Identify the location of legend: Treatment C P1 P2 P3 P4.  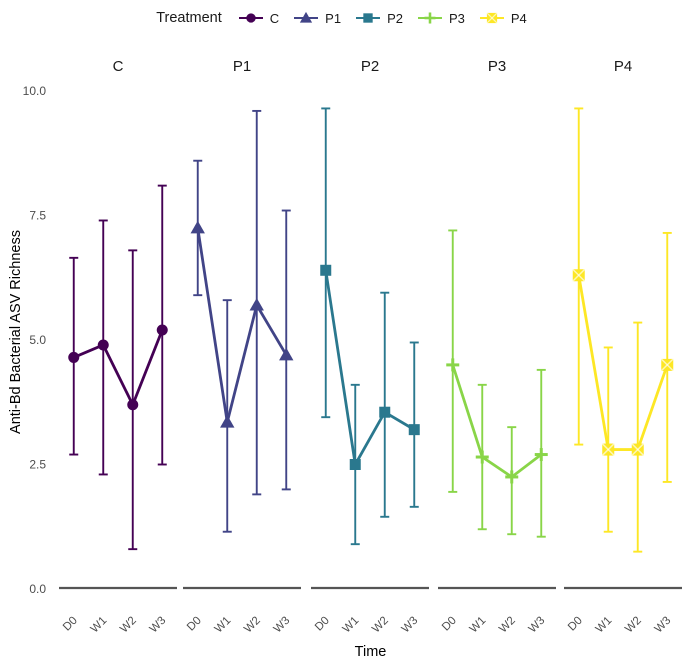
(341, 18).